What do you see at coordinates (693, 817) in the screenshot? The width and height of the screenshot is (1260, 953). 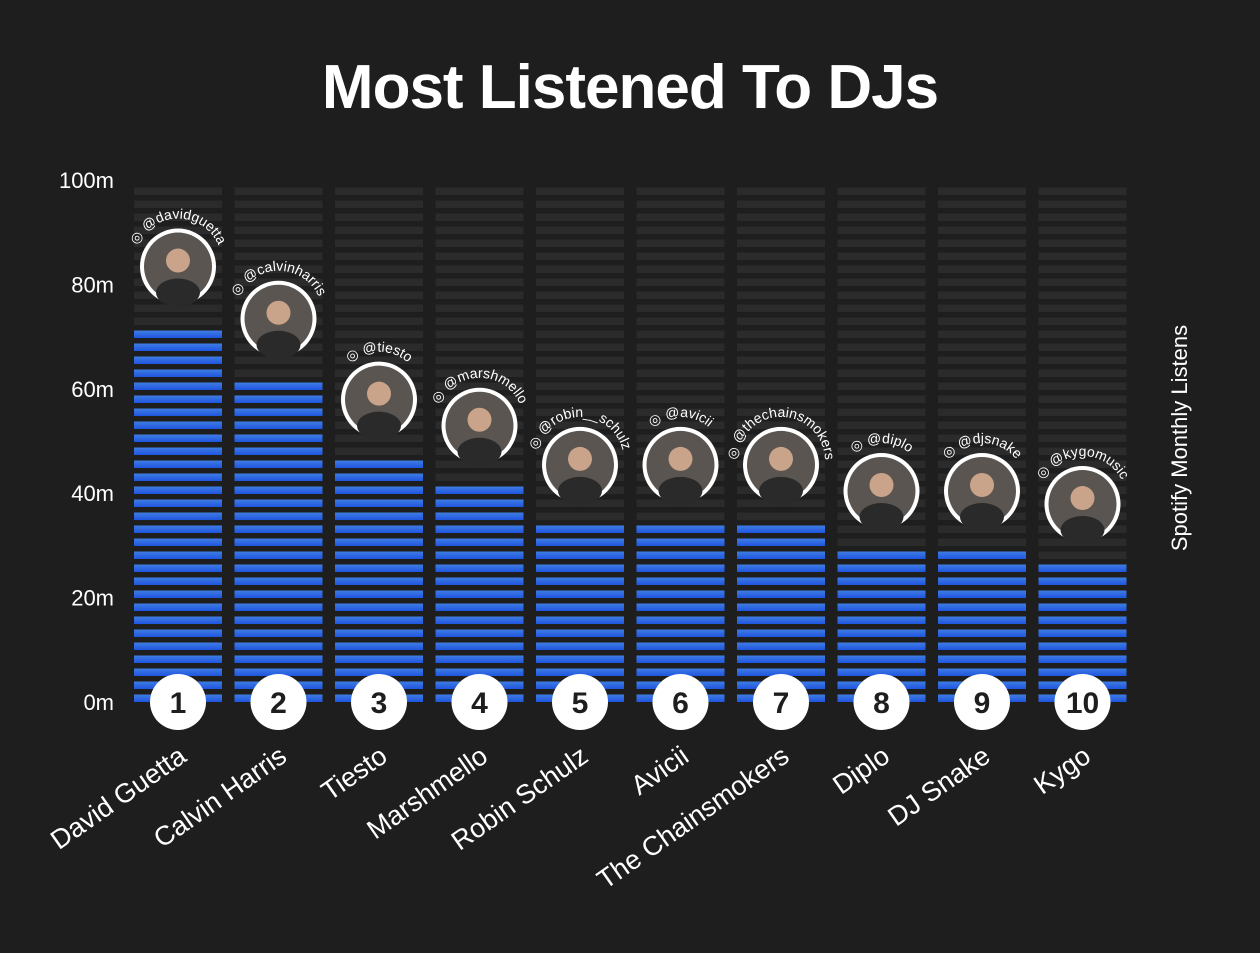 I see `category-label: The Chainsmokers` at bounding box center [693, 817].